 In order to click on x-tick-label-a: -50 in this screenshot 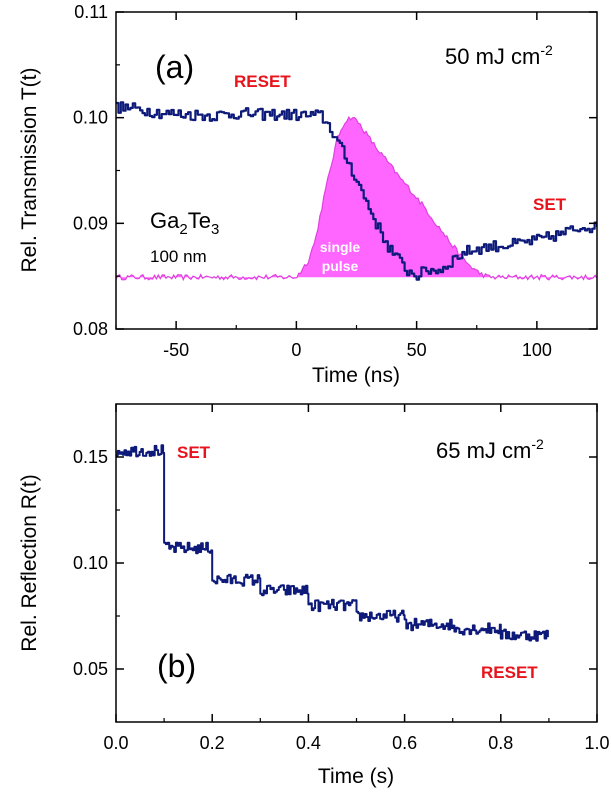, I will do `click(176, 350)`.